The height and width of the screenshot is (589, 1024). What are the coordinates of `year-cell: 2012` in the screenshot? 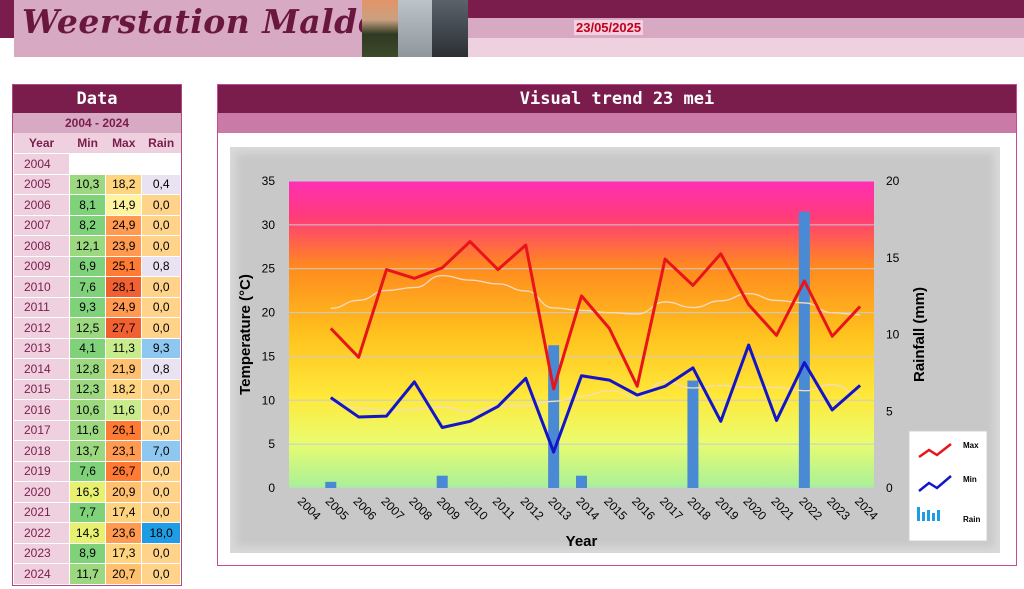 It's located at (41, 328).